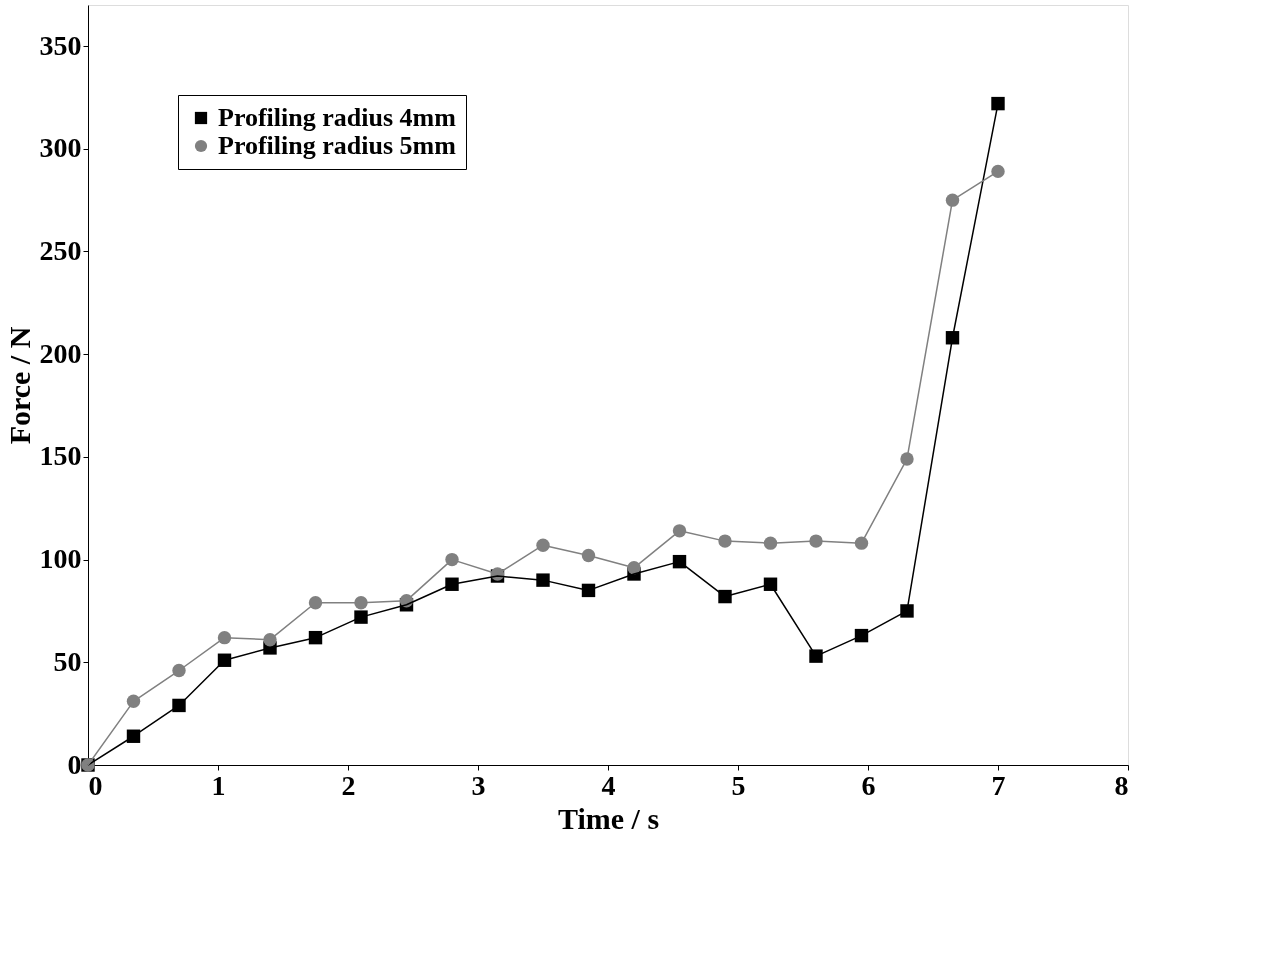 This screenshot has width=1287, height=976. I want to click on y-tick-label: 50, so click(67, 661).